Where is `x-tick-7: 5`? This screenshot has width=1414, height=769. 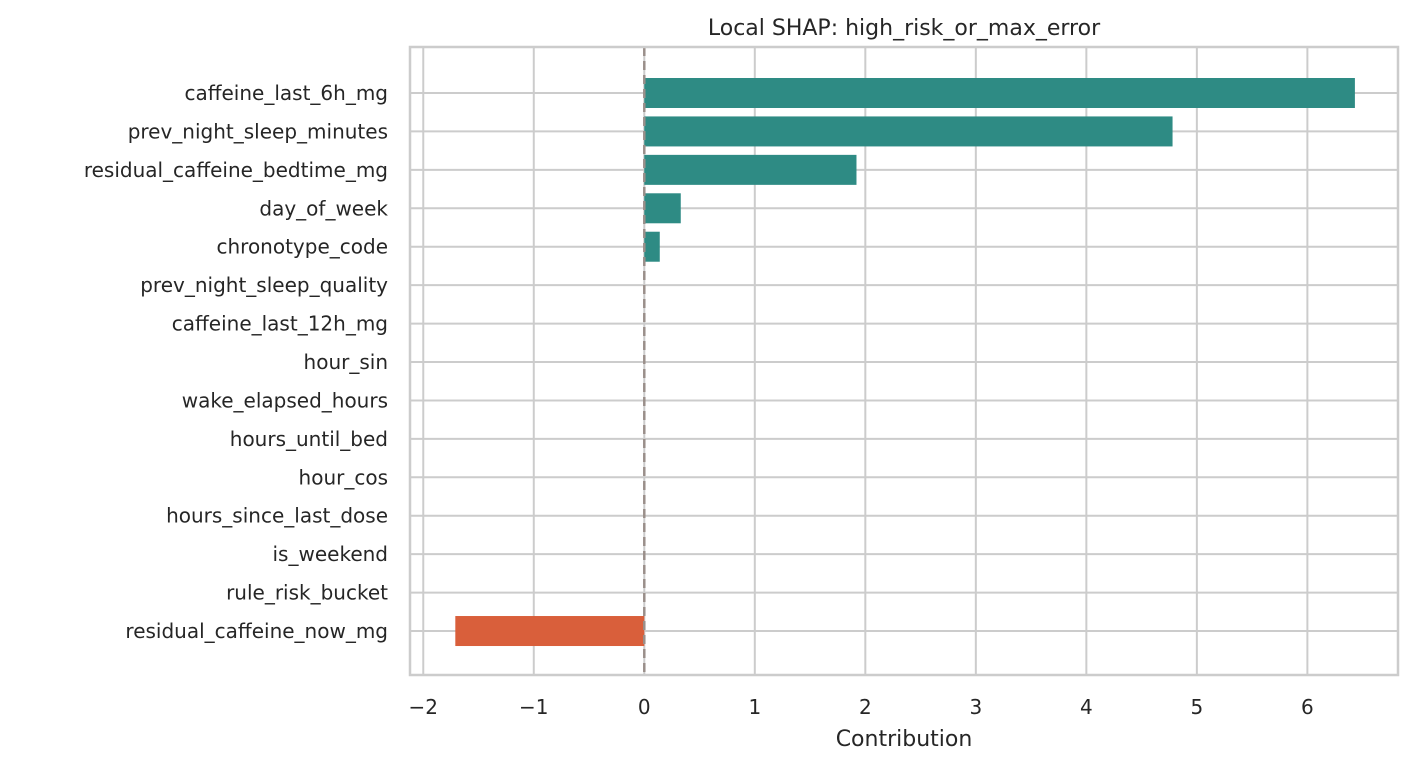
x-tick-7: 5 is located at coordinates (1196, 707).